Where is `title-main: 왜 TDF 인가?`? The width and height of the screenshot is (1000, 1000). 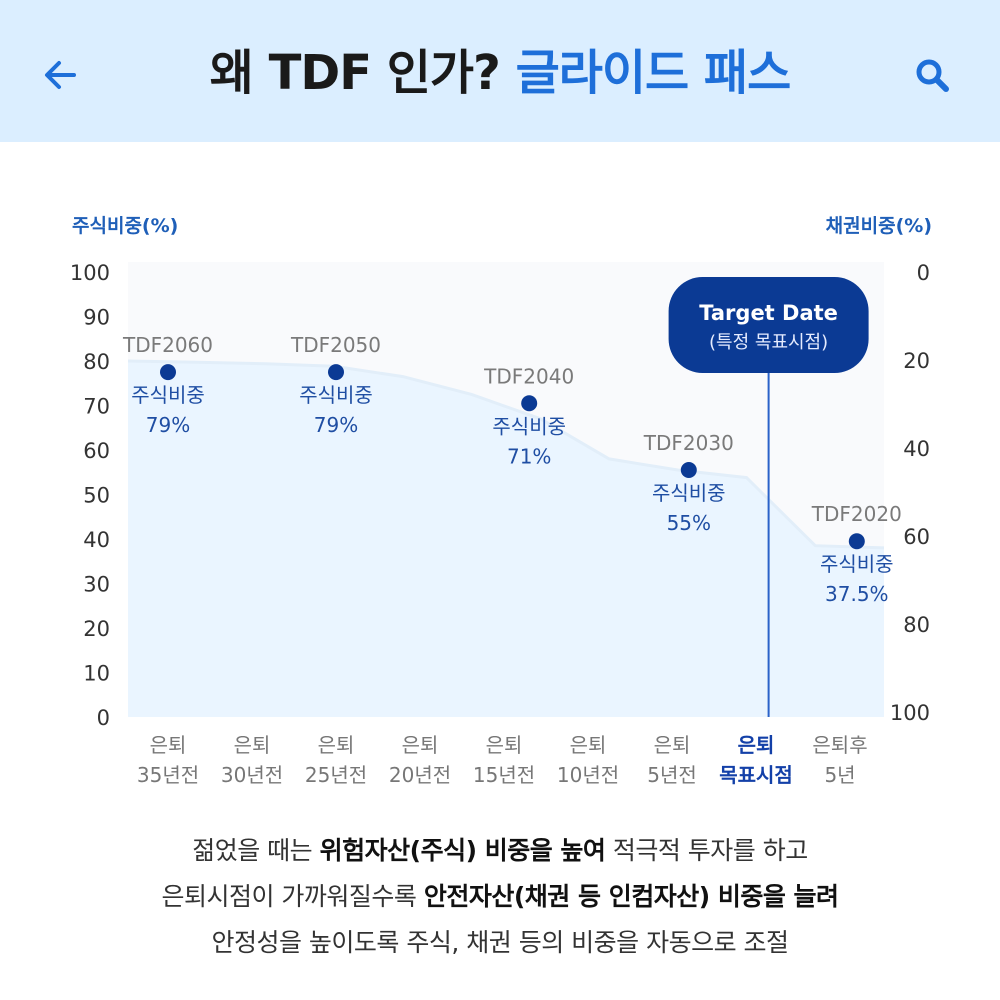
title-main: 왜 TDF 인가? is located at coordinates (355, 73).